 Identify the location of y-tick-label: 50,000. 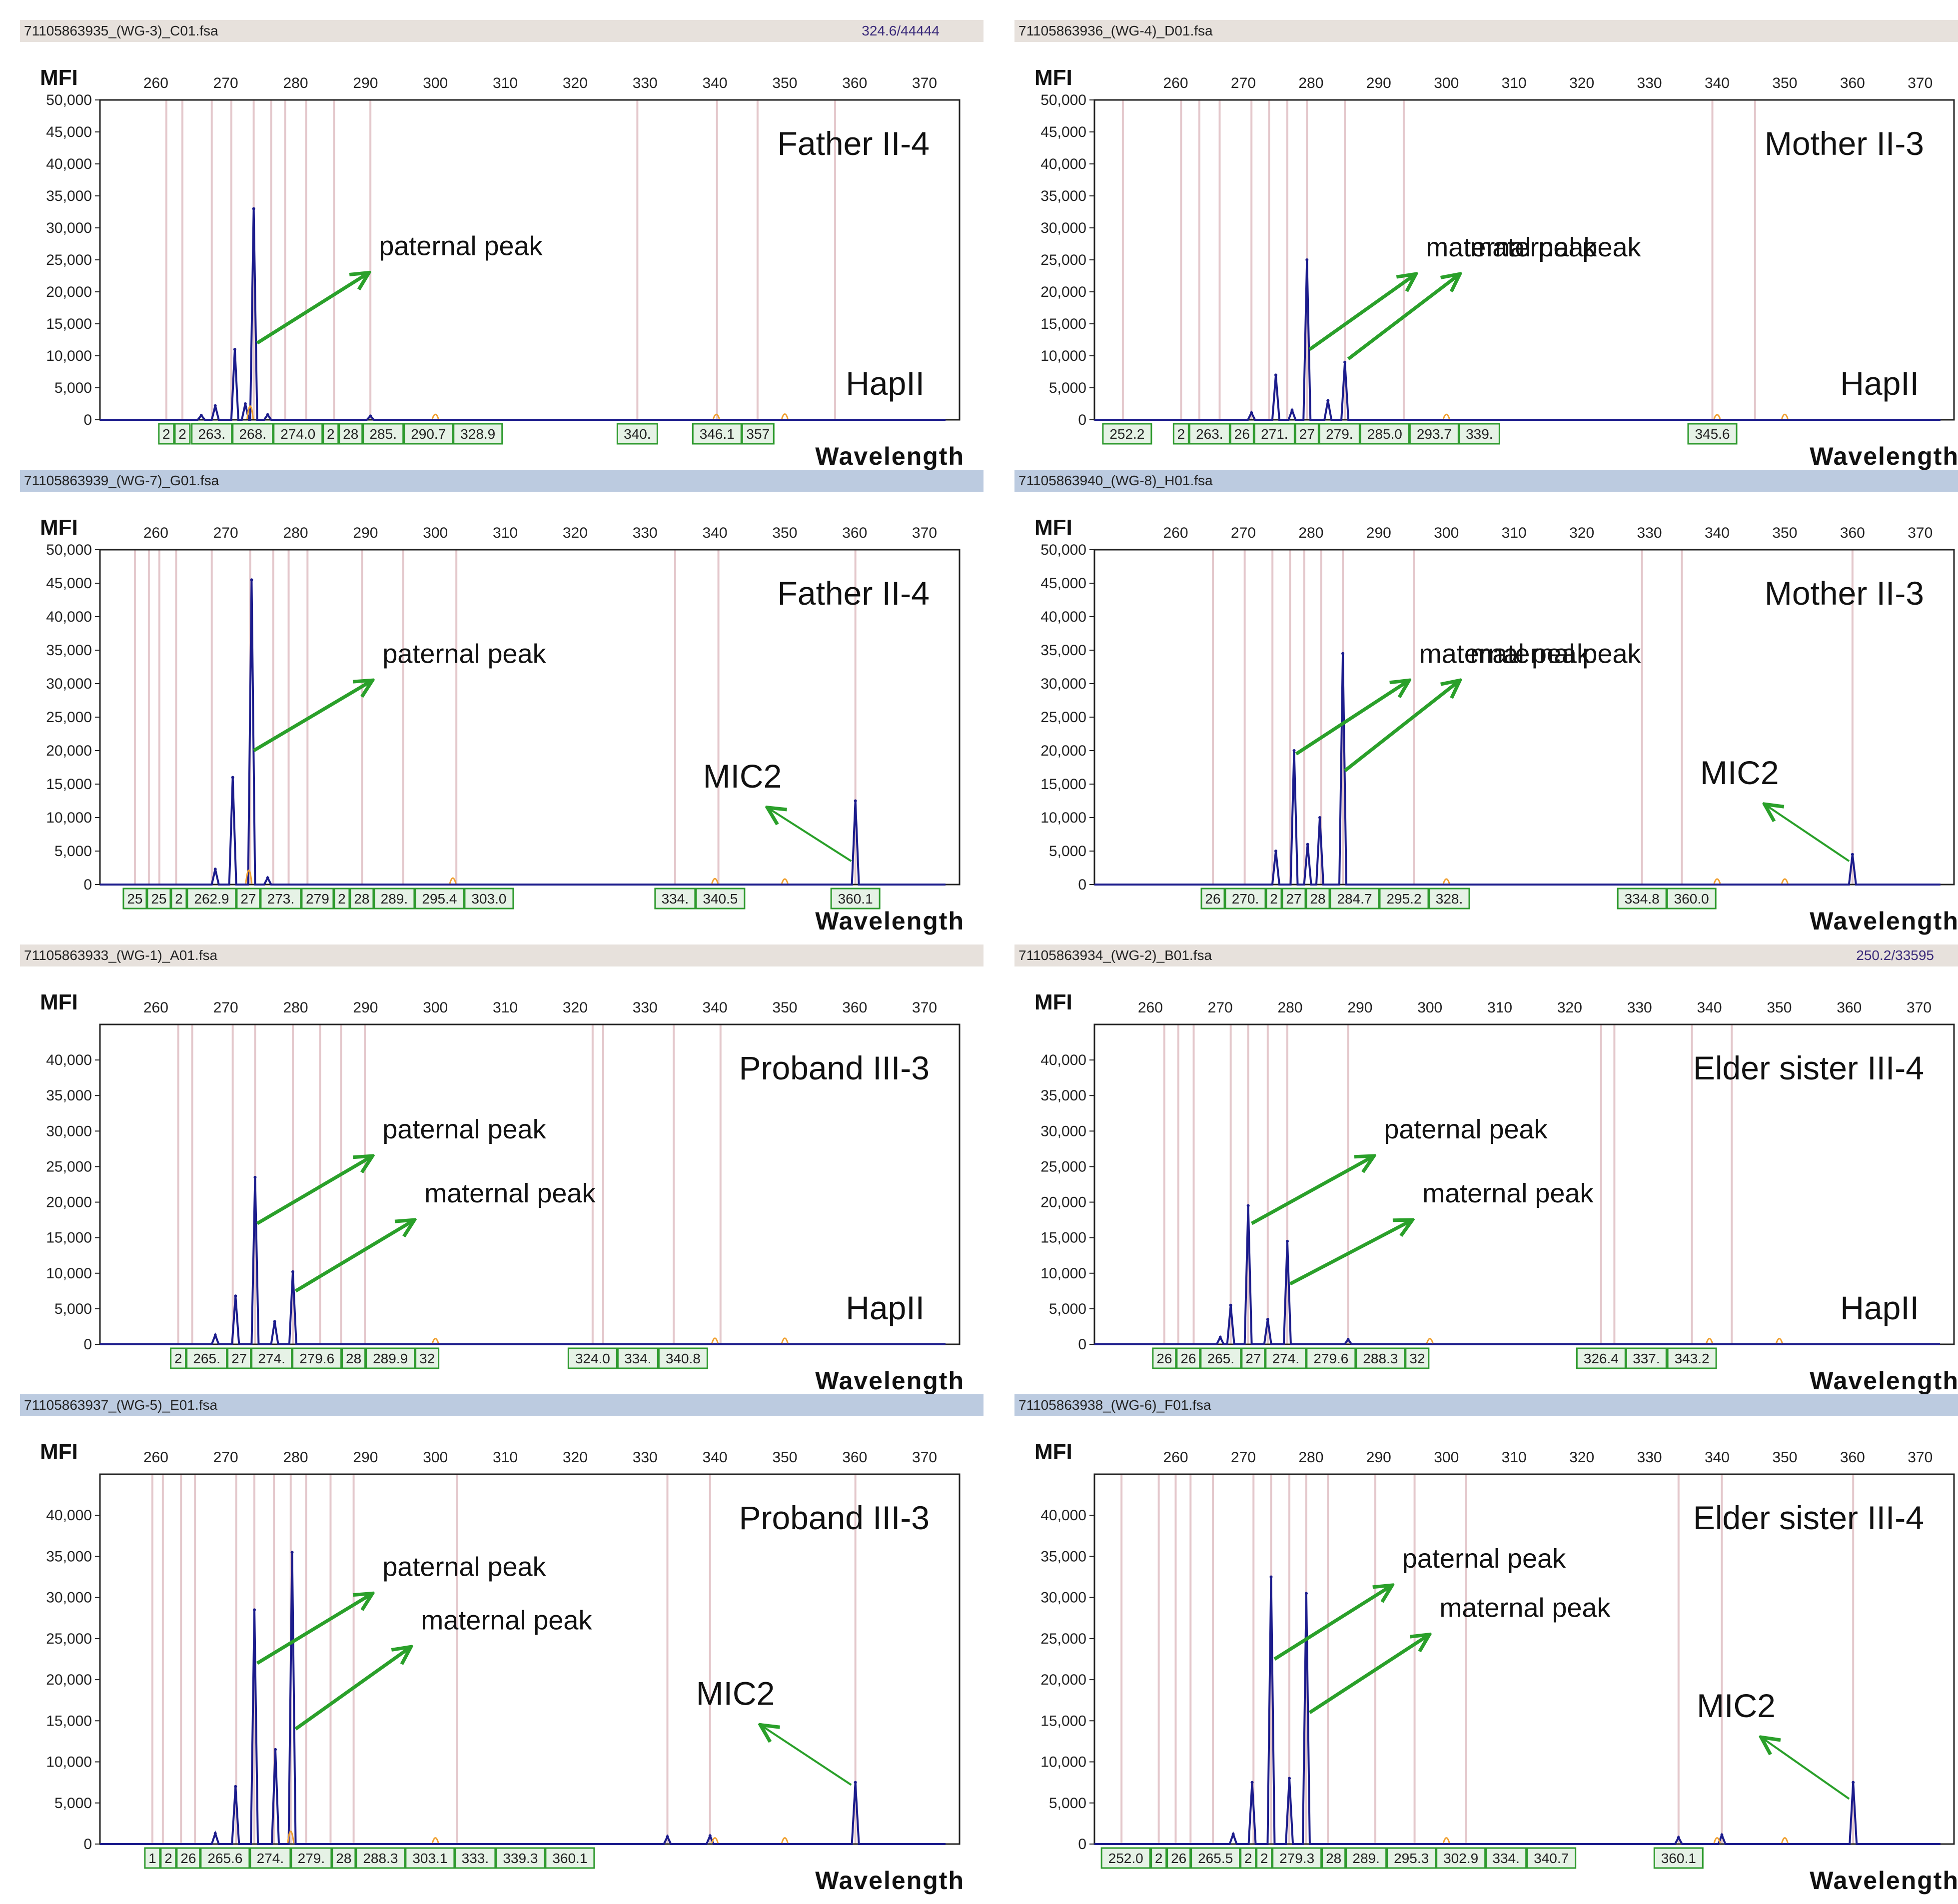
(69, 100).